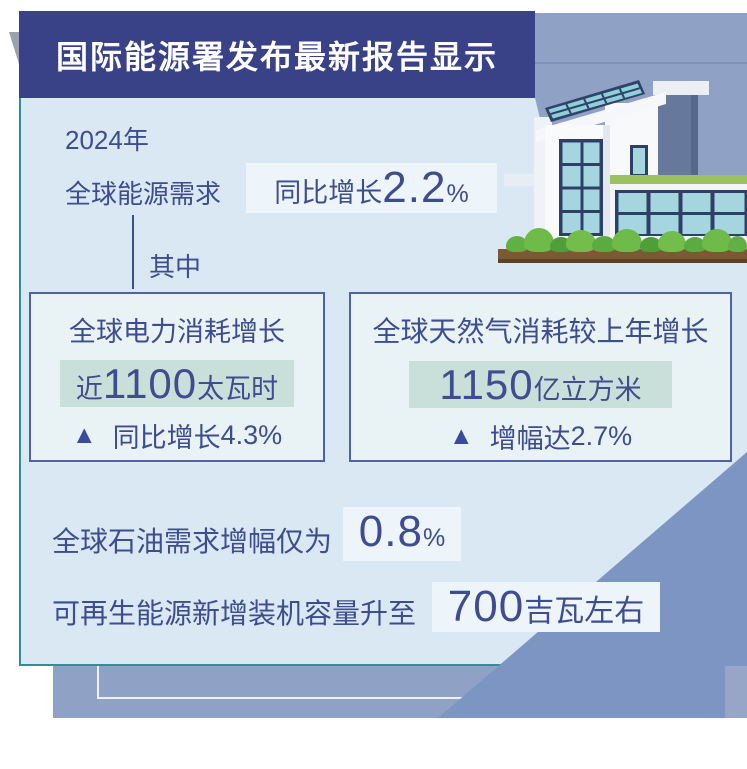  Describe the element at coordinates (150, 383) in the screenshot. I see `value: 1100` at that location.